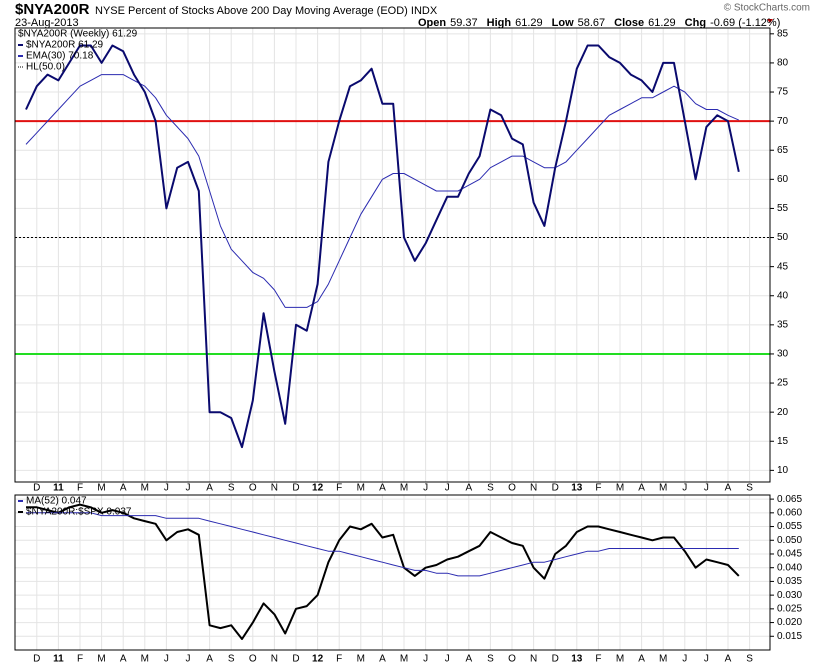 The height and width of the screenshot is (668, 820). I want to click on legend-label: HL(50.0), so click(45, 67).